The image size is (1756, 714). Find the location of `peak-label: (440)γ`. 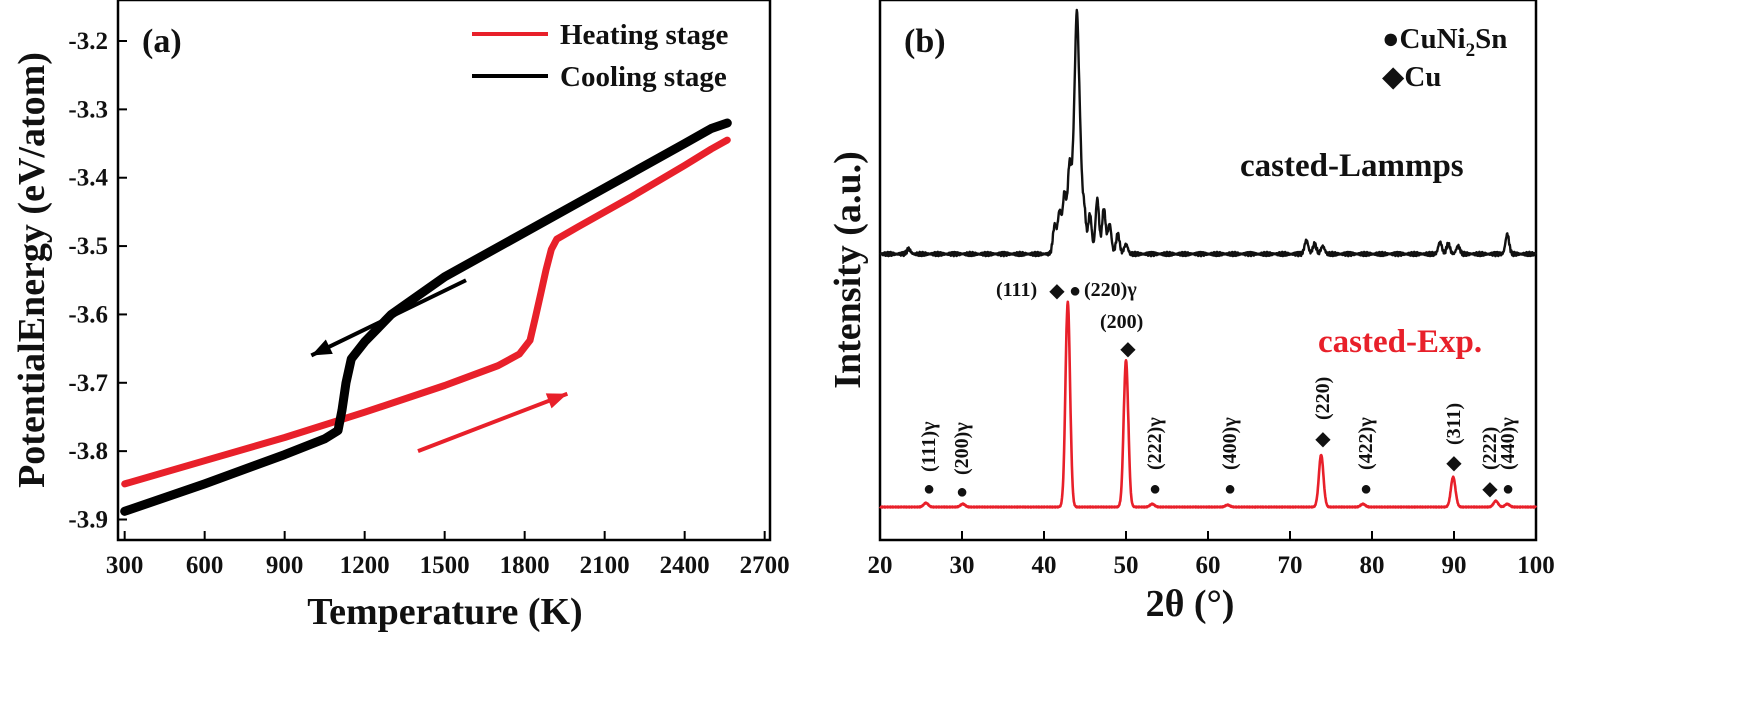

peak-label: (440)γ is located at coordinates (1508, 443).